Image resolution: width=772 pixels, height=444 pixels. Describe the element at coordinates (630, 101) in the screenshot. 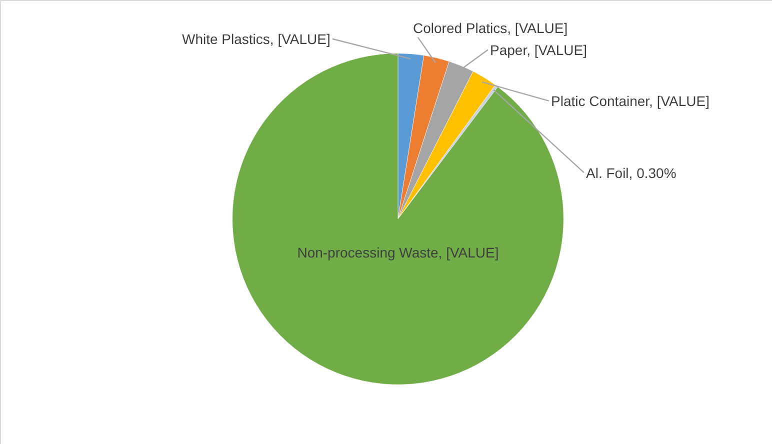

I see `slice-label: Platic Container, [VALUE]` at that location.